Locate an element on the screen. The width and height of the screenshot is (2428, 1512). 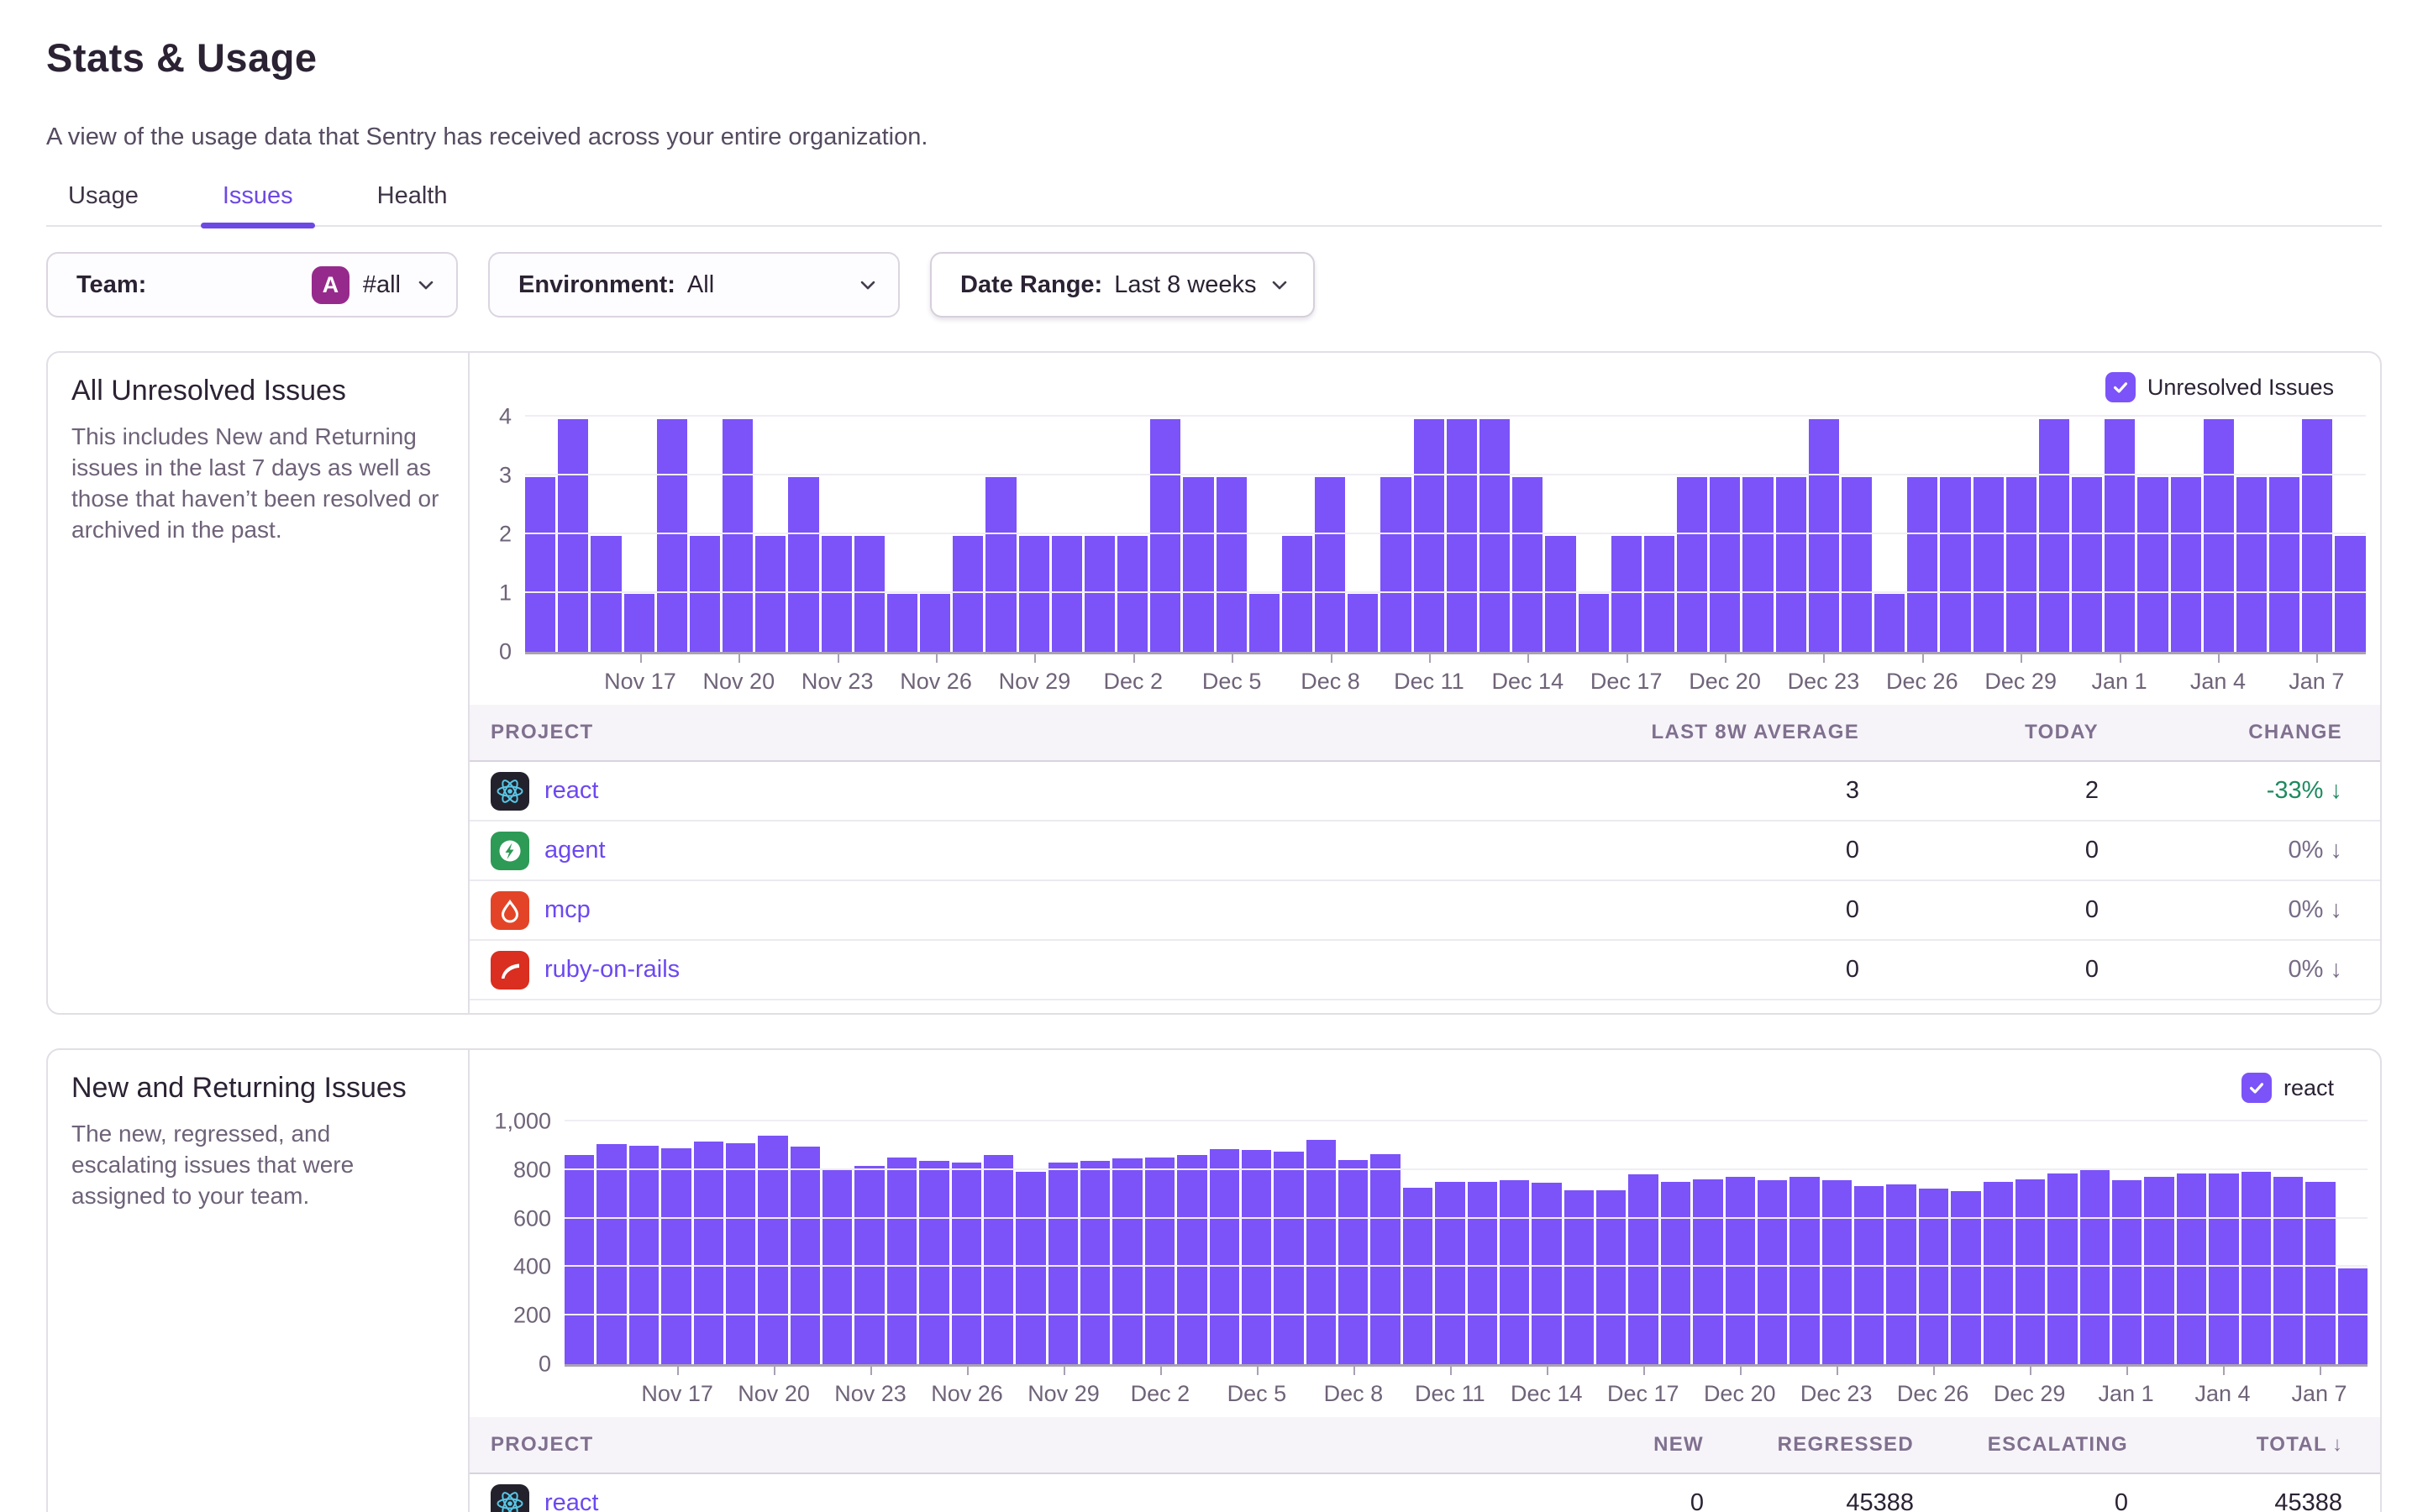
y-axis-tick-label: 3 is located at coordinates (505, 475).